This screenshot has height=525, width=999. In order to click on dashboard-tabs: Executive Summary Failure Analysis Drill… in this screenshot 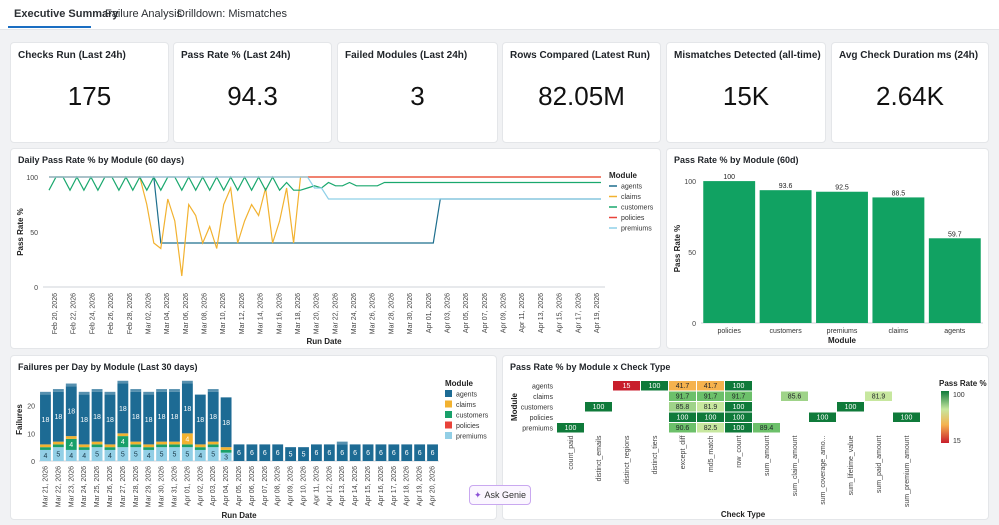, I will do `click(499, 15)`.